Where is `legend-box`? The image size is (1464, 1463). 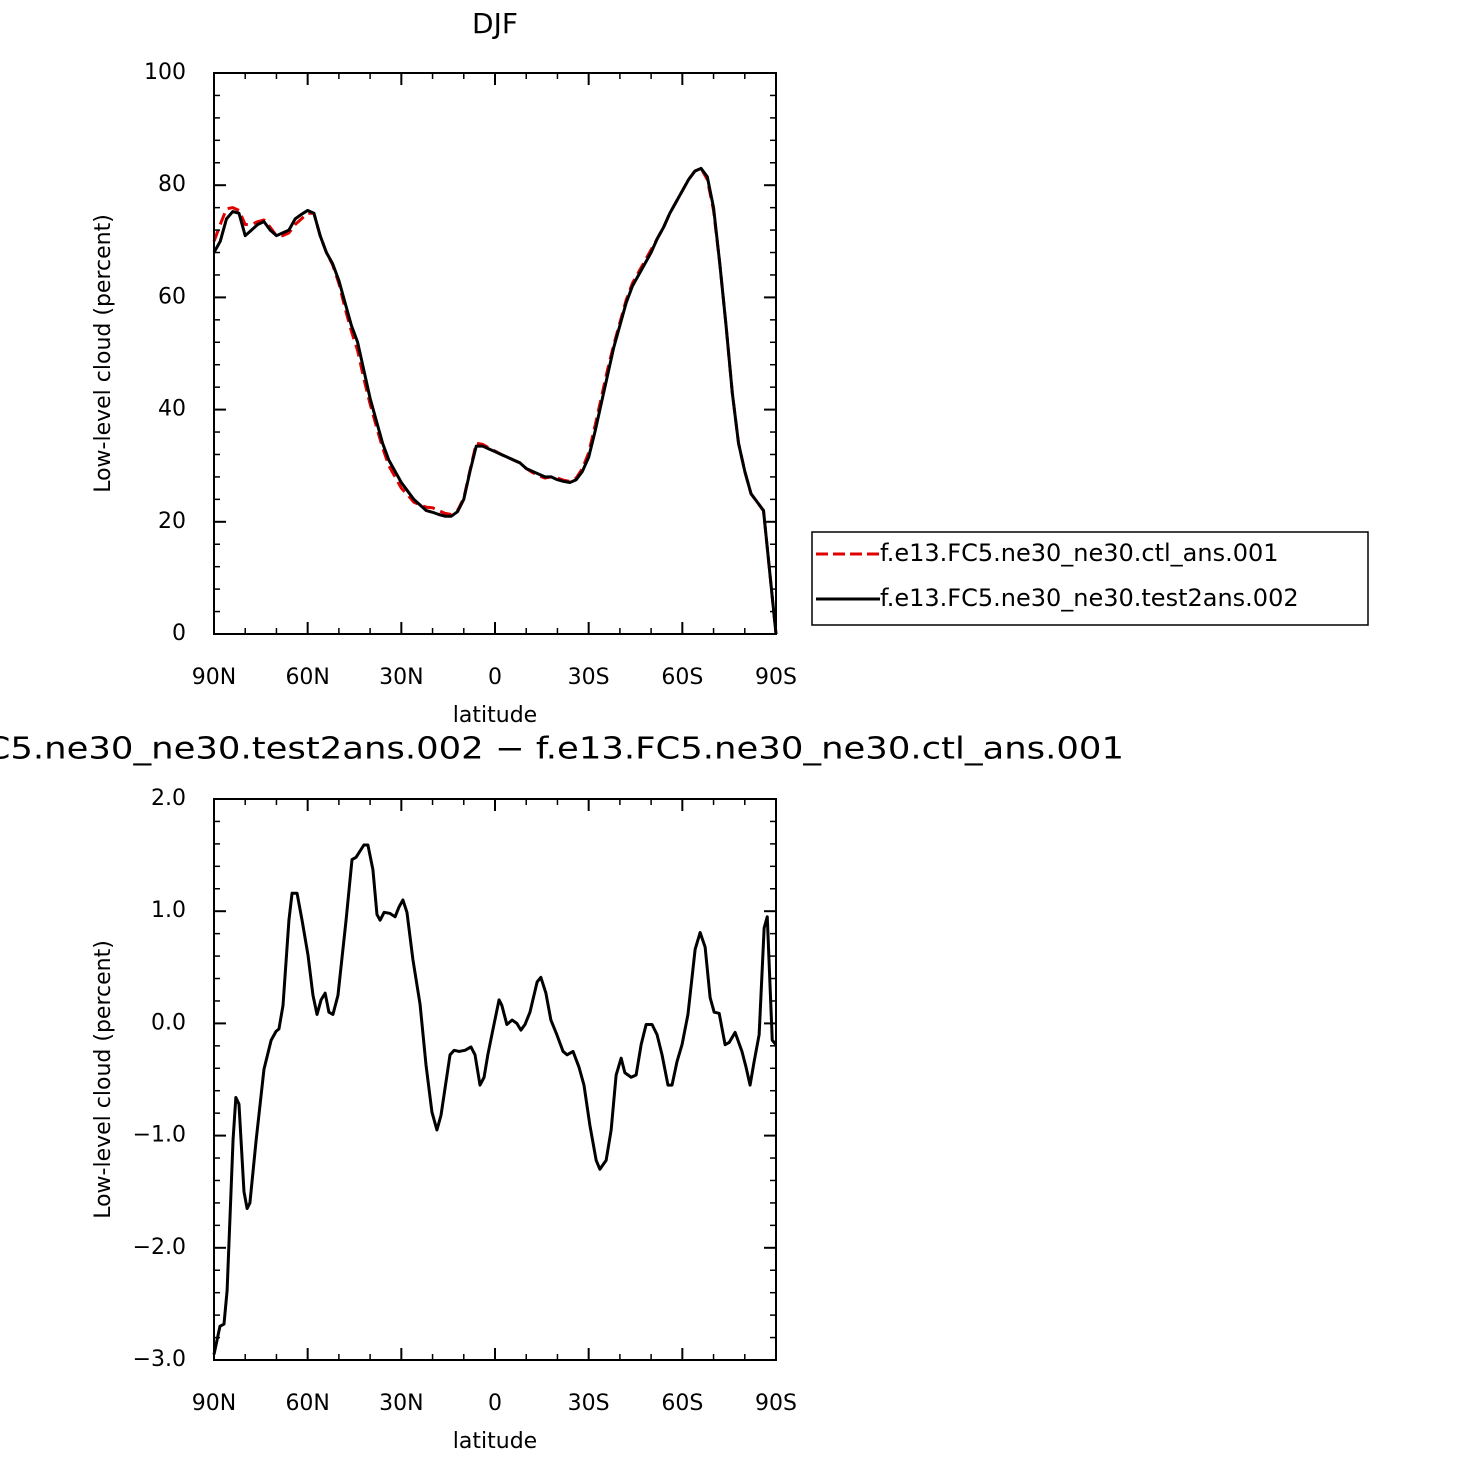 legend-box is located at coordinates (1090, 578).